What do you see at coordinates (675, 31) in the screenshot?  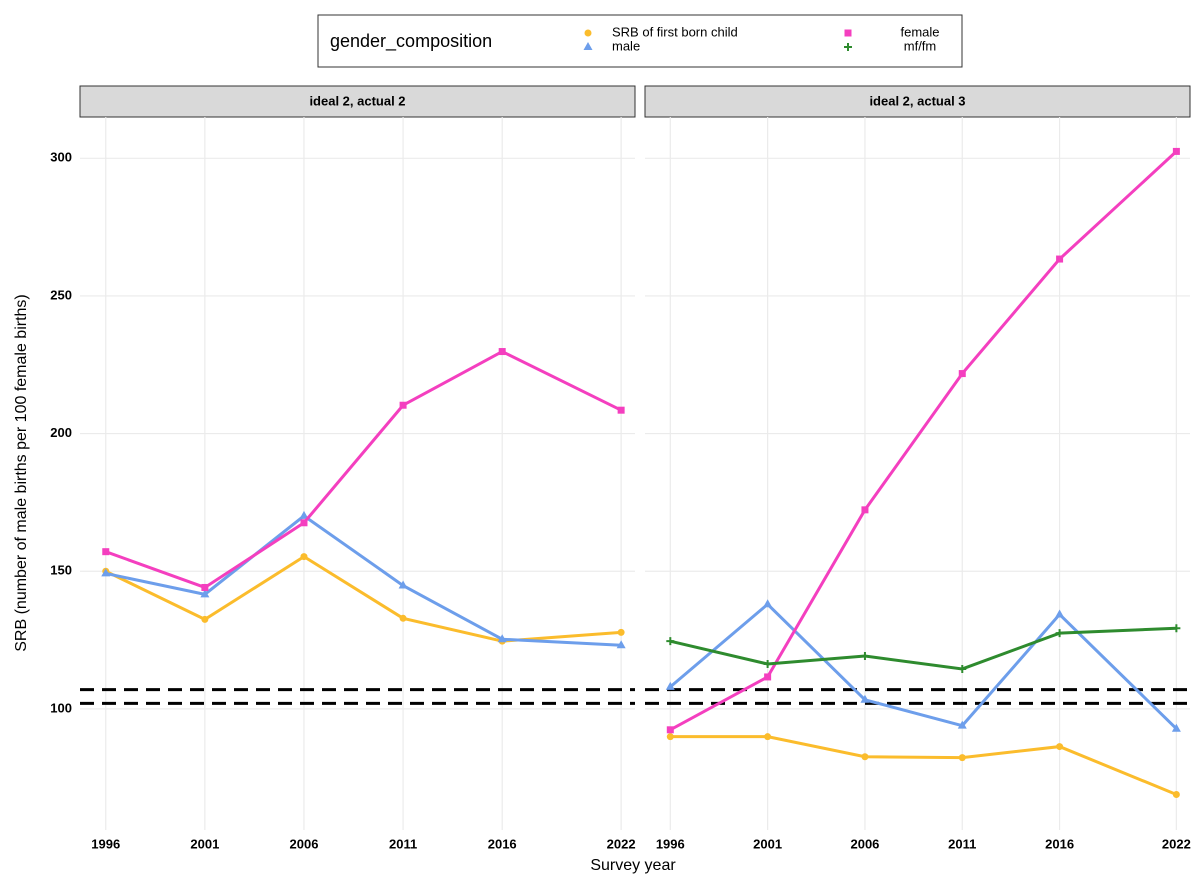 I see `legend-label: SRB of first born child` at bounding box center [675, 31].